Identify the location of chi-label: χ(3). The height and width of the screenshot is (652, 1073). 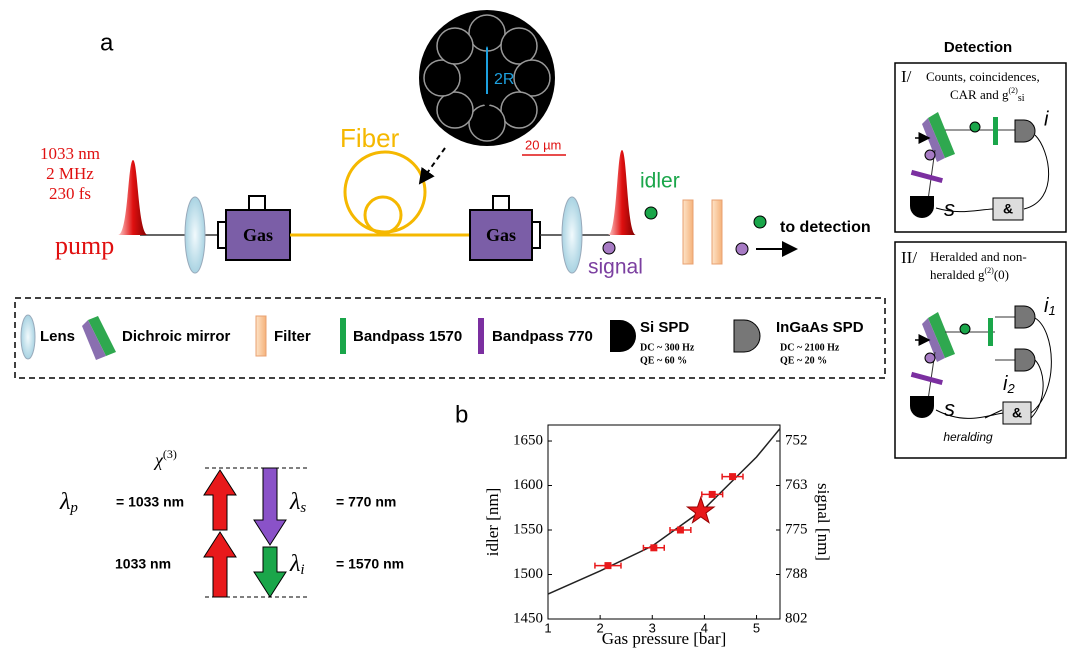
(165, 458).